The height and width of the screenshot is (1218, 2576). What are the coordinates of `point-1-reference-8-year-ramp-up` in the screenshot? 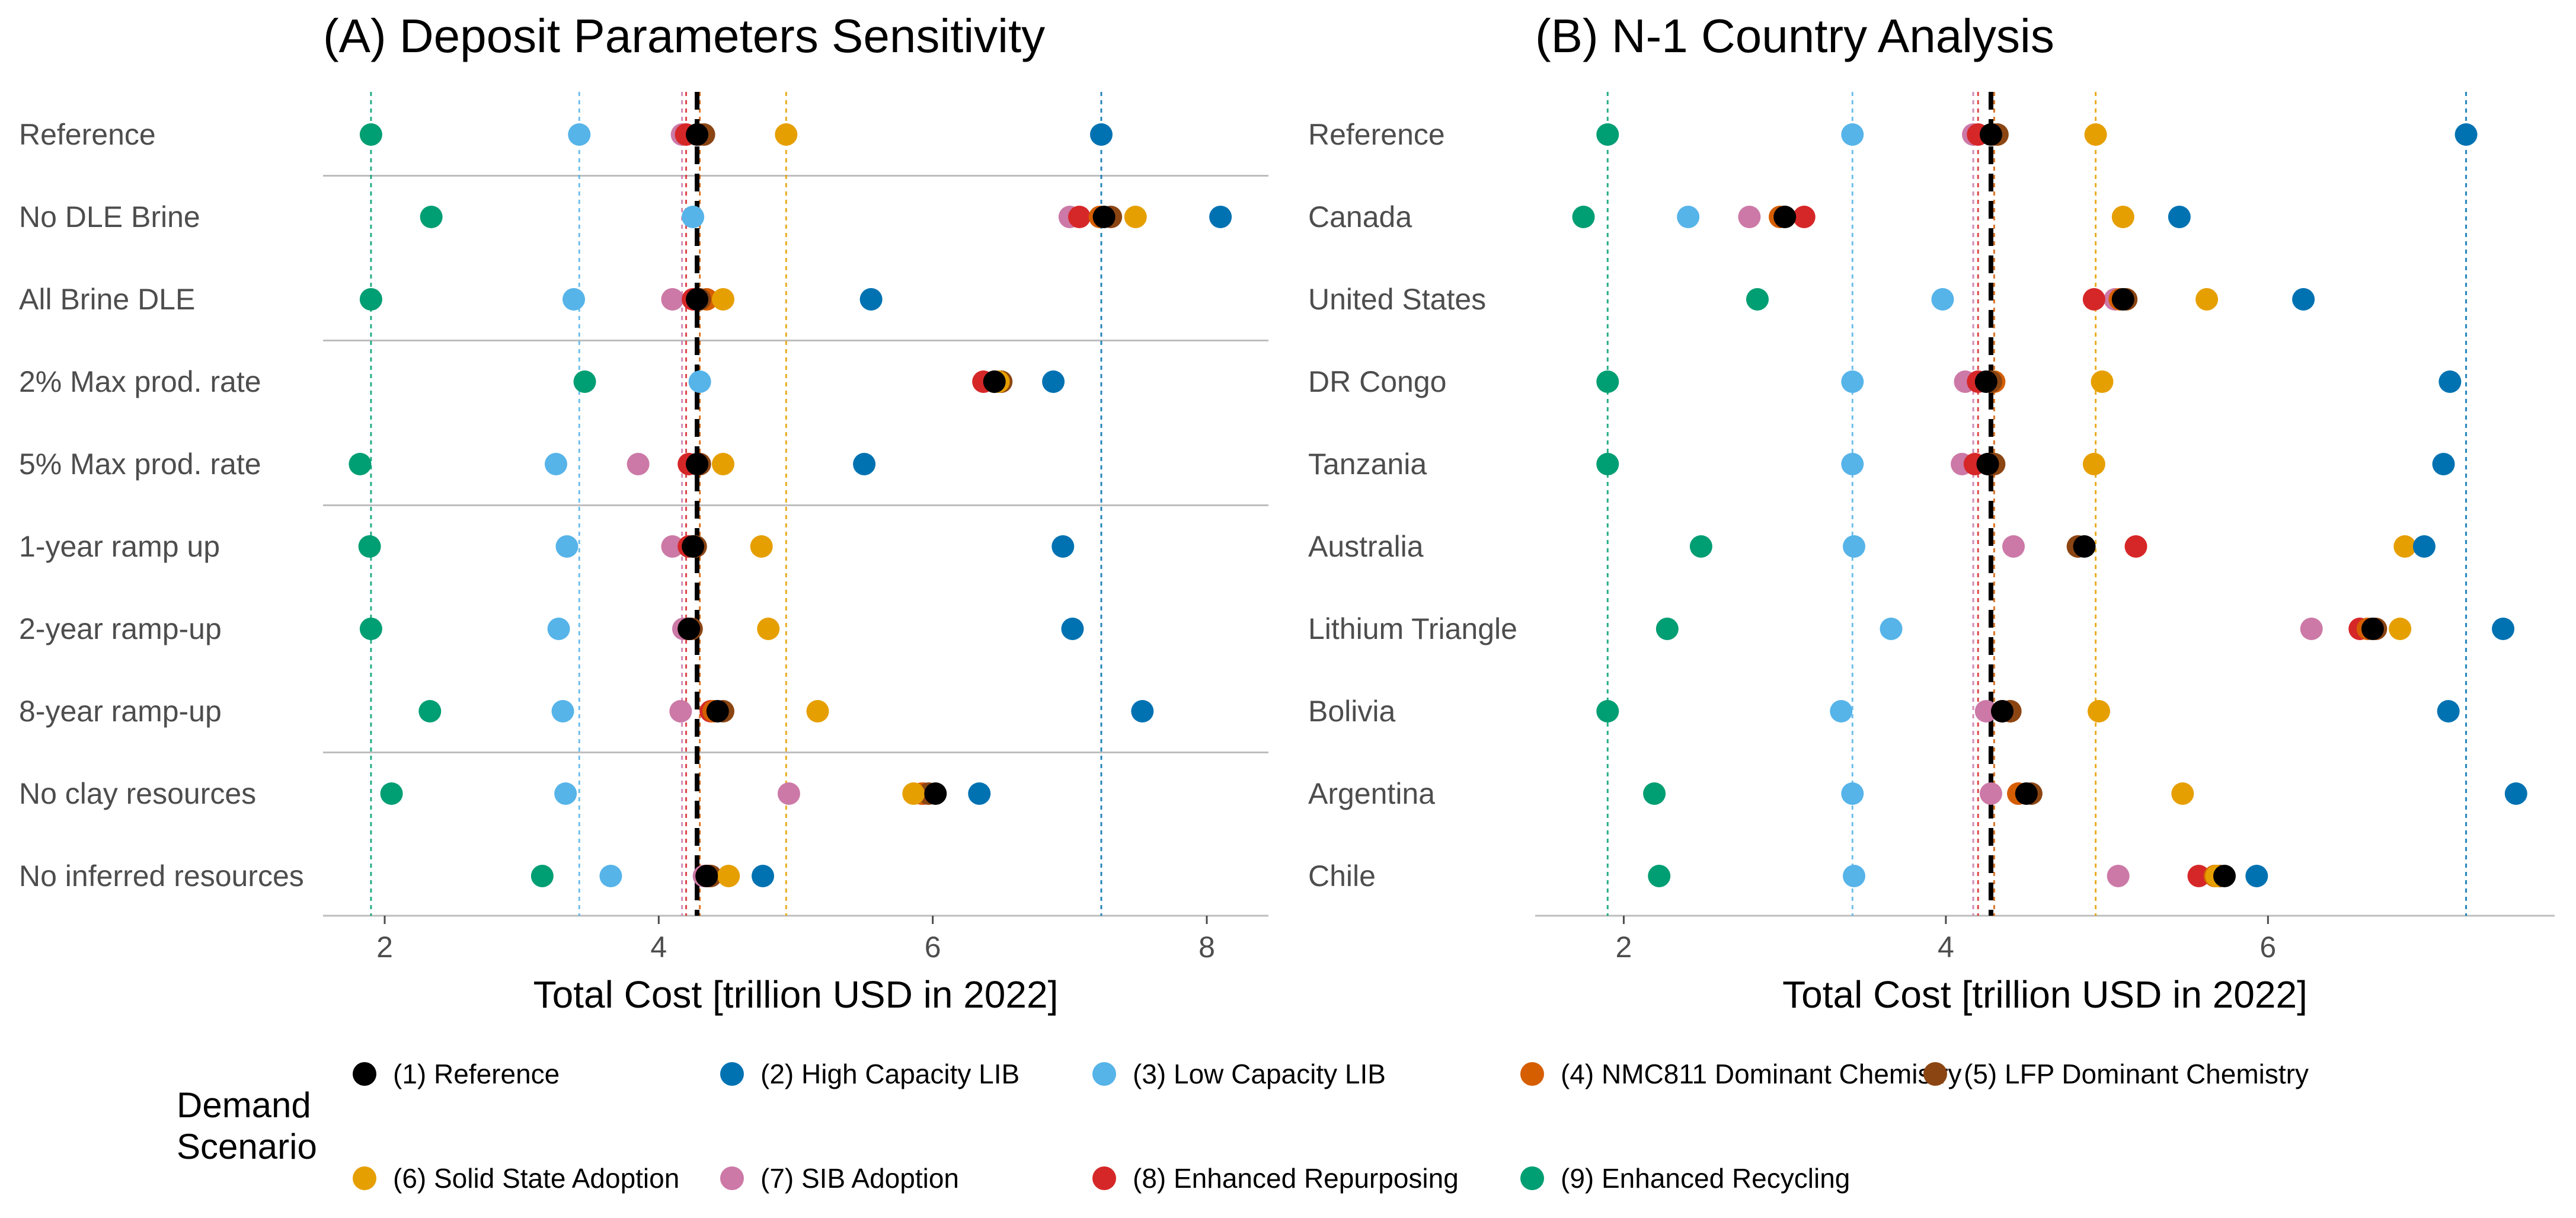 It's located at (717, 711).